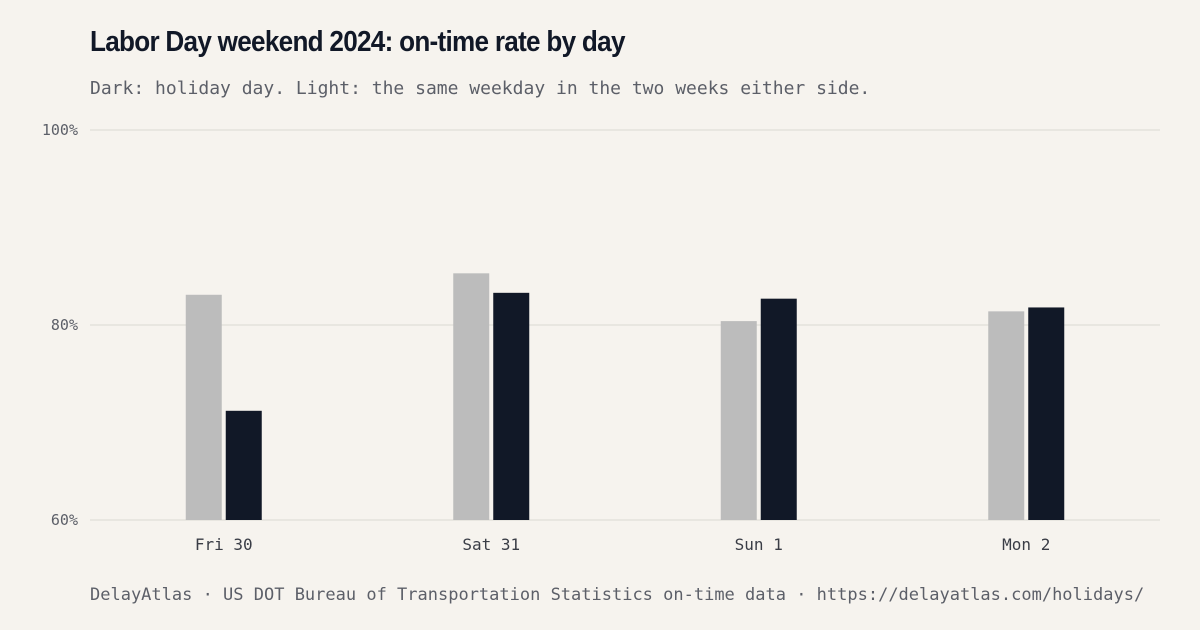  I want to click on y-tick-label: 100%, so click(60, 130).